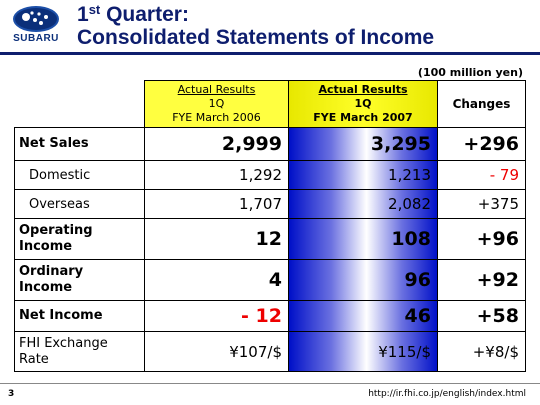 This screenshot has width=540, height=405. What do you see at coordinates (470, 72) in the screenshot?
I see `unit-note: (100 million yen)` at bounding box center [470, 72].